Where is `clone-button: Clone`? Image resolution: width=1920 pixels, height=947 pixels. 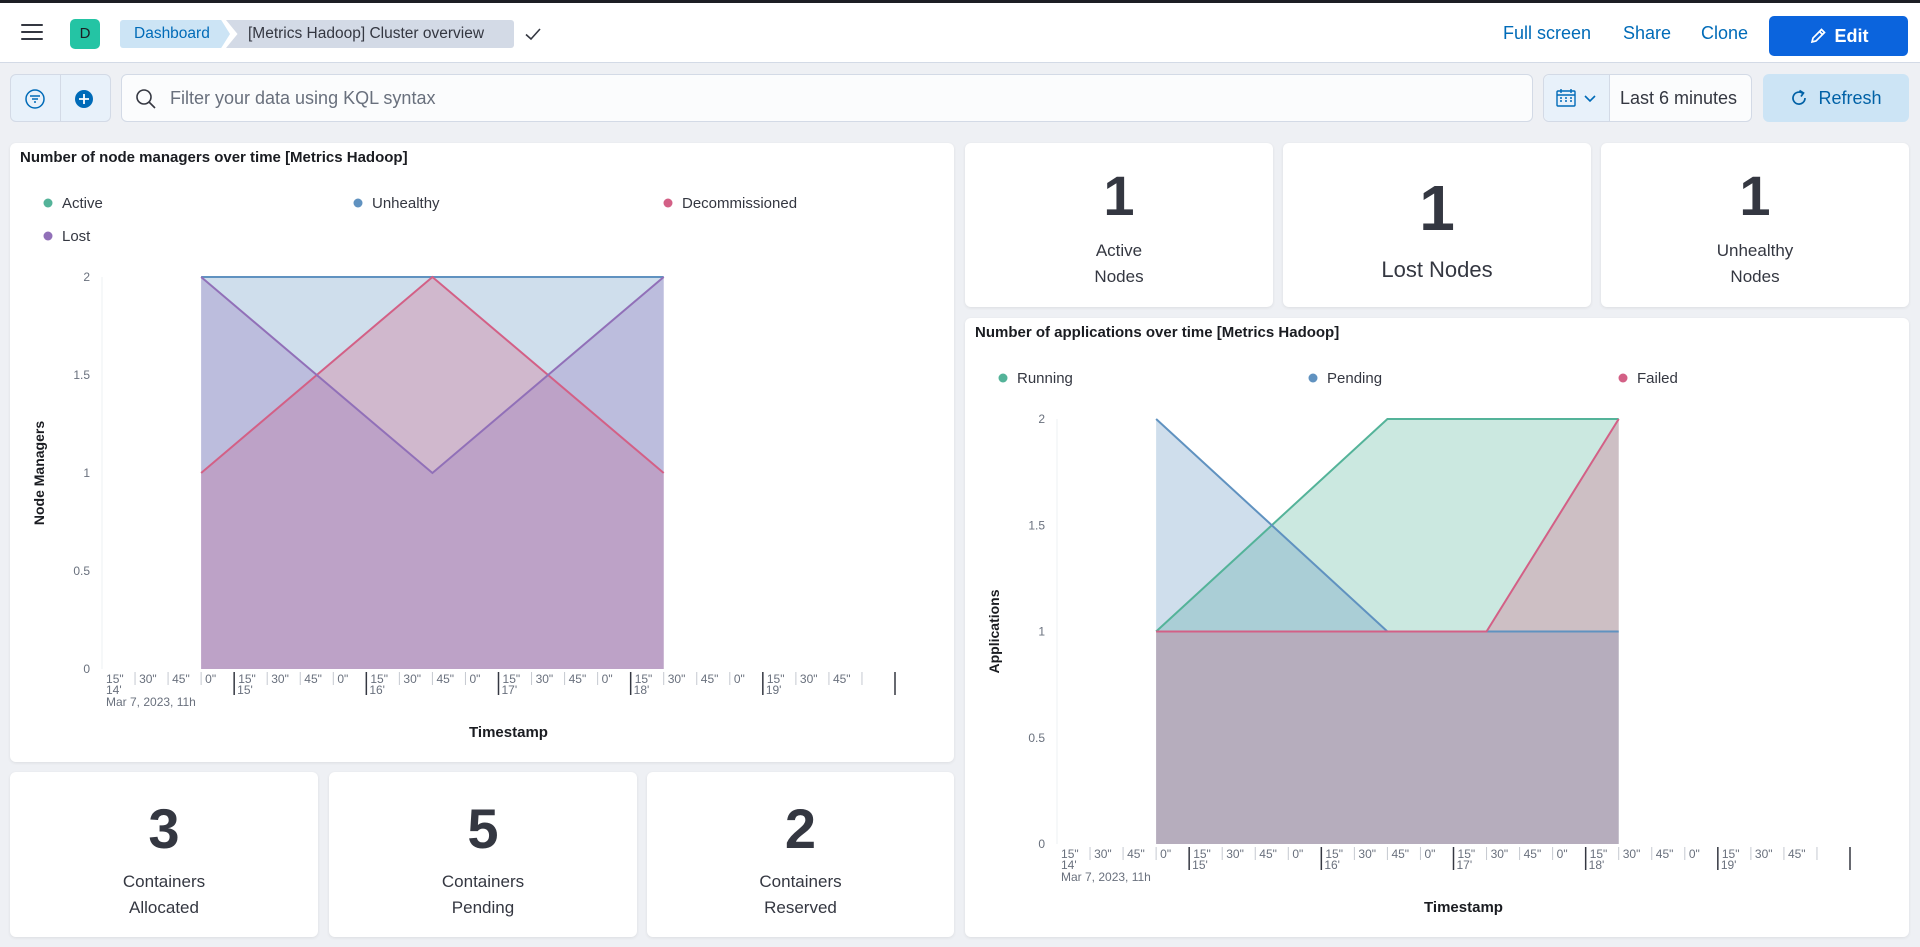 clone-button: Clone is located at coordinates (1725, 33).